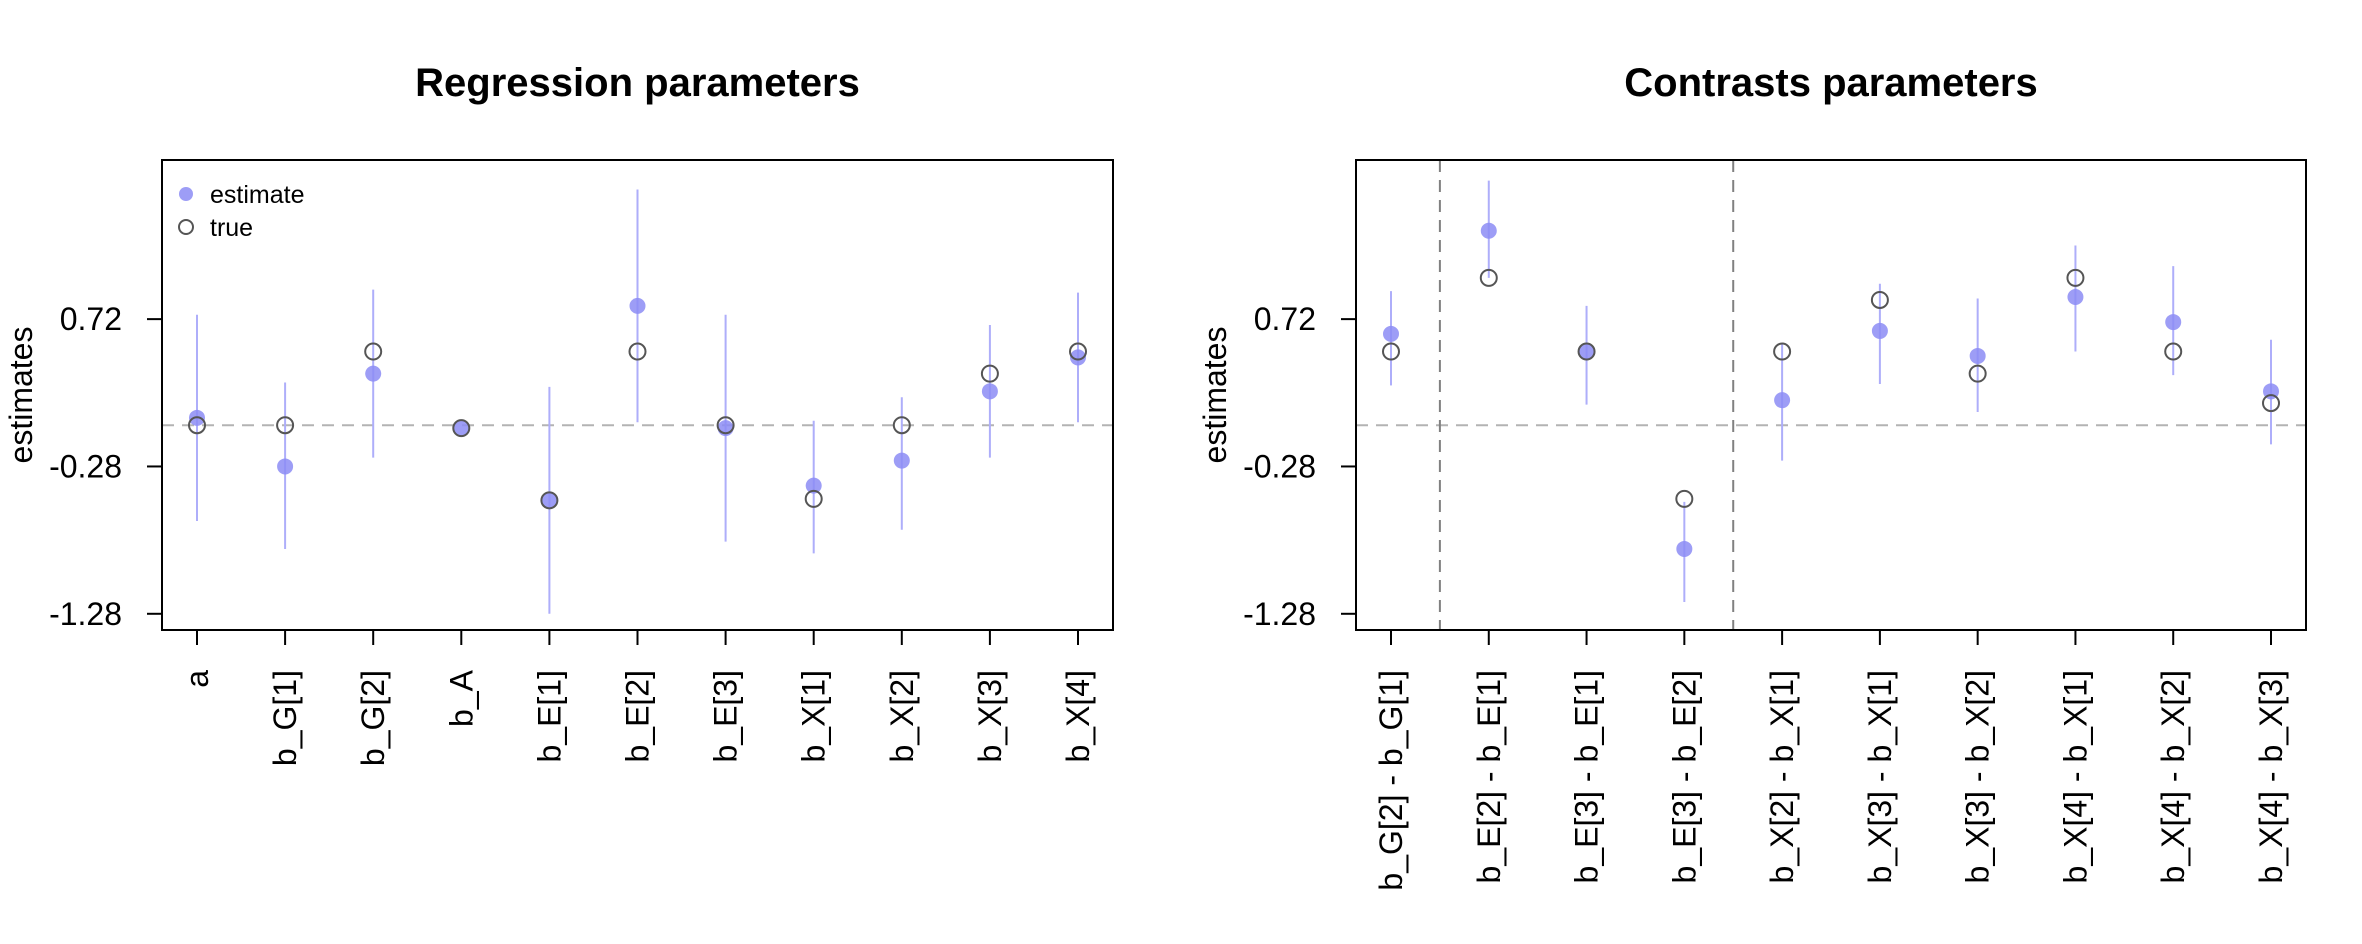 This screenshot has height=944, width=2362. I want to click on x-tick-label: b_X[3], so click(990, 716).